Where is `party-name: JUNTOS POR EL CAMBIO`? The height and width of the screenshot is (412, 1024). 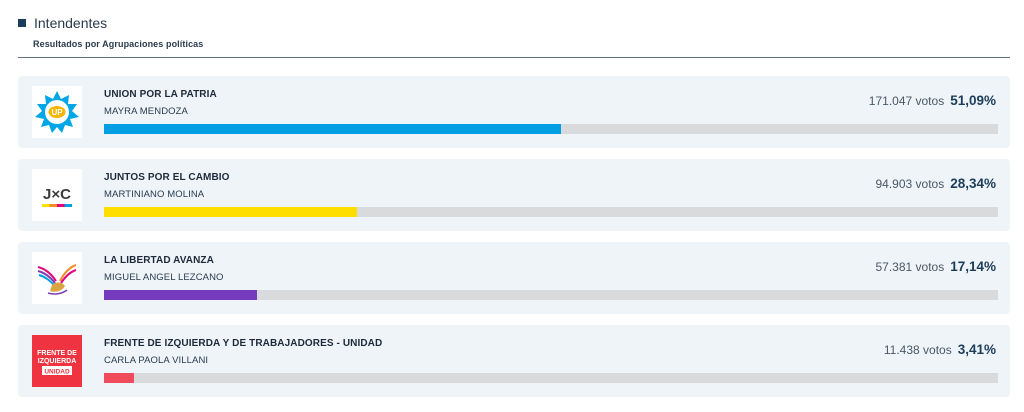 party-name: JUNTOS POR EL CAMBIO is located at coordinates (167, 177).